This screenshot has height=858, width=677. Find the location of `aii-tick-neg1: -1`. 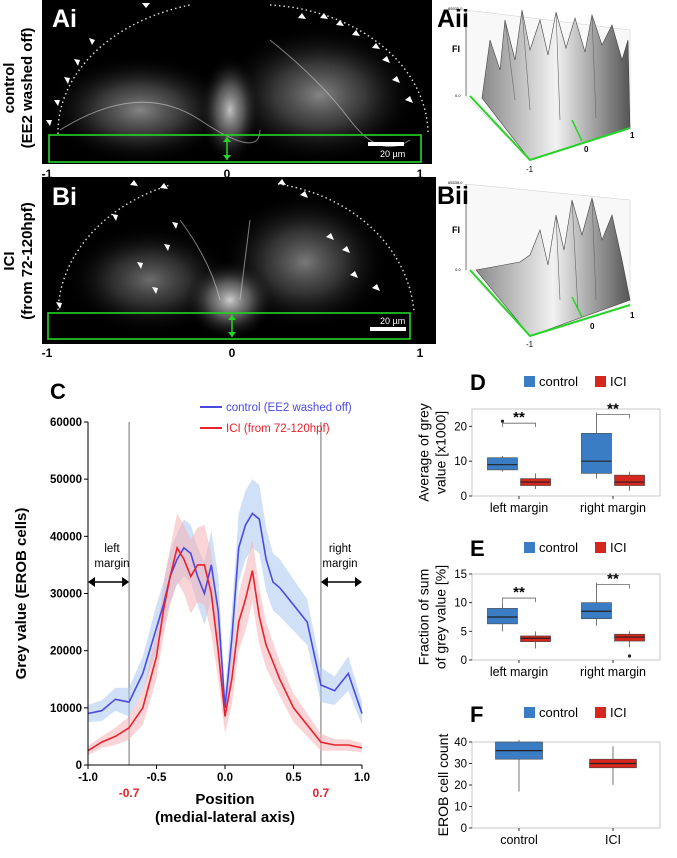

aii-tick-neg1: -1 is located at coordinates (530, 169).